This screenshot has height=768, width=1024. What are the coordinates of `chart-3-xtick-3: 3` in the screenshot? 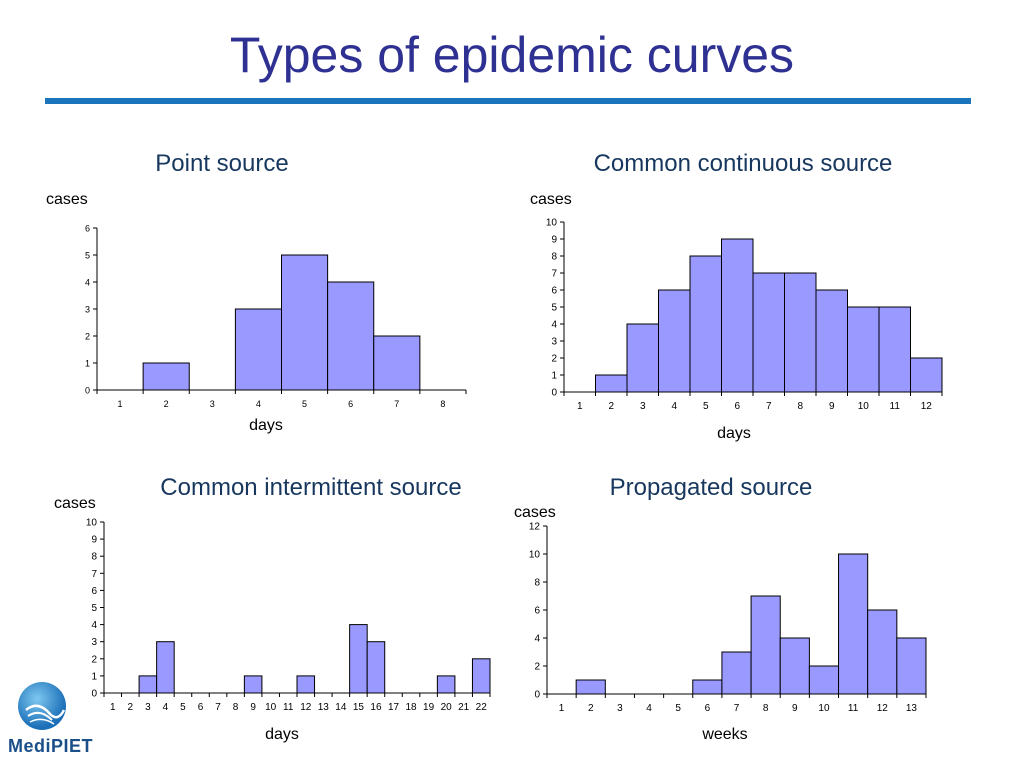 It's located at (620, 708).